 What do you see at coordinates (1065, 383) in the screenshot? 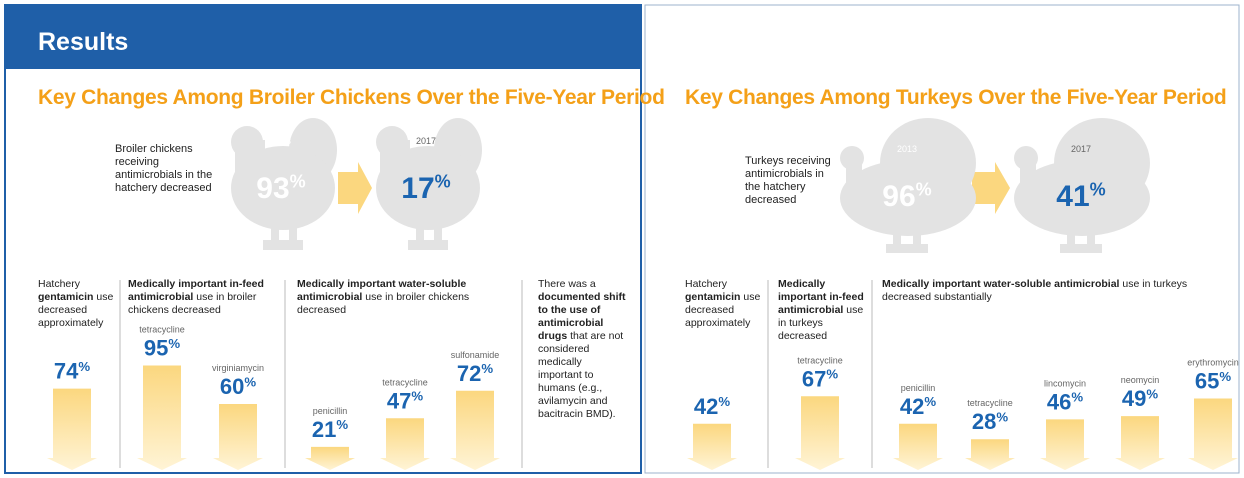
I see `drug-label: lincomycin` at bounding box center [1065, 383].